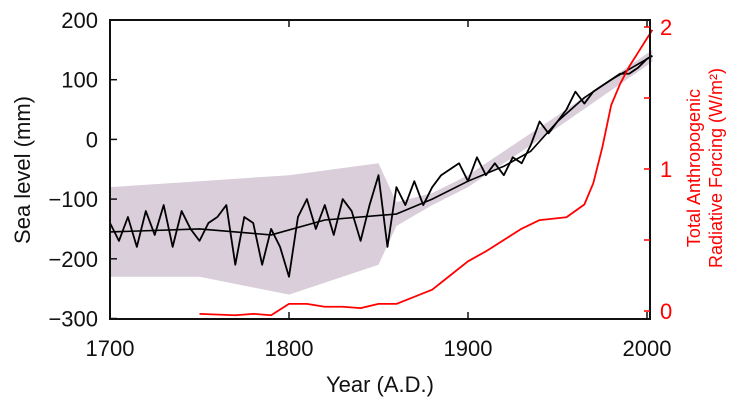  I want to click on y2-axis-label-line2: Radiative Forcing (W/m²), so click(716, 168).